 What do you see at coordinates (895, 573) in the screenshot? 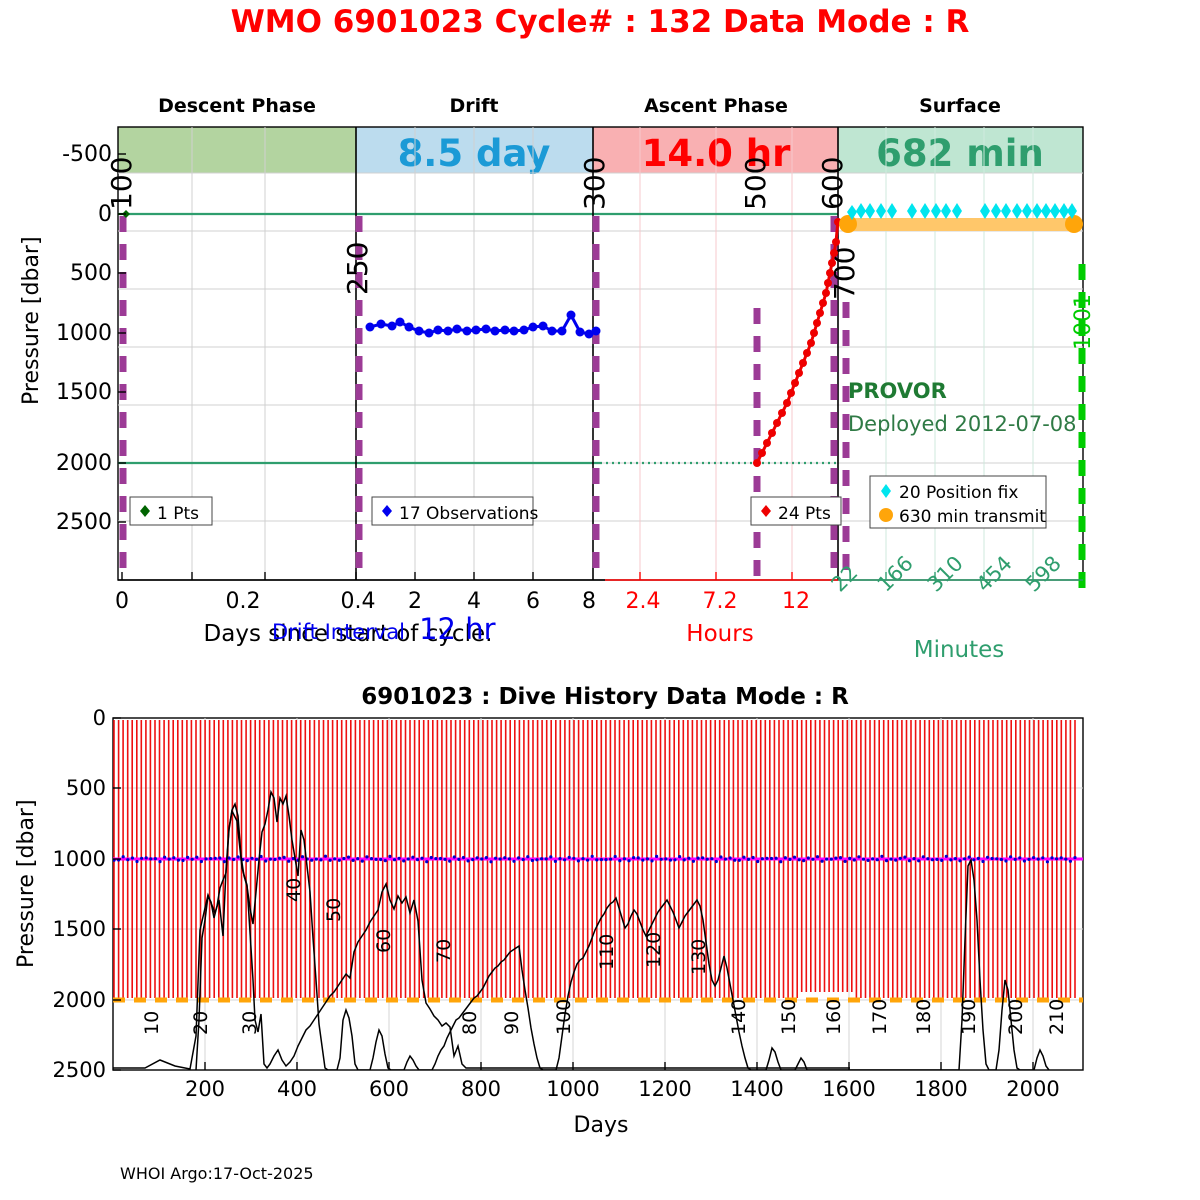
I see `xtick-minutes-1: 166` at bounding box center [895, 573].